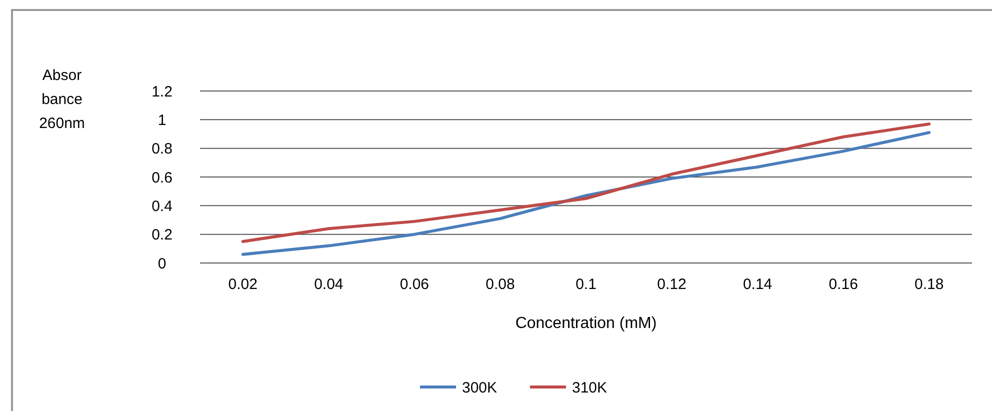  I want to click on y-axis-title: Absorbance 260nm, so click(62, 99).